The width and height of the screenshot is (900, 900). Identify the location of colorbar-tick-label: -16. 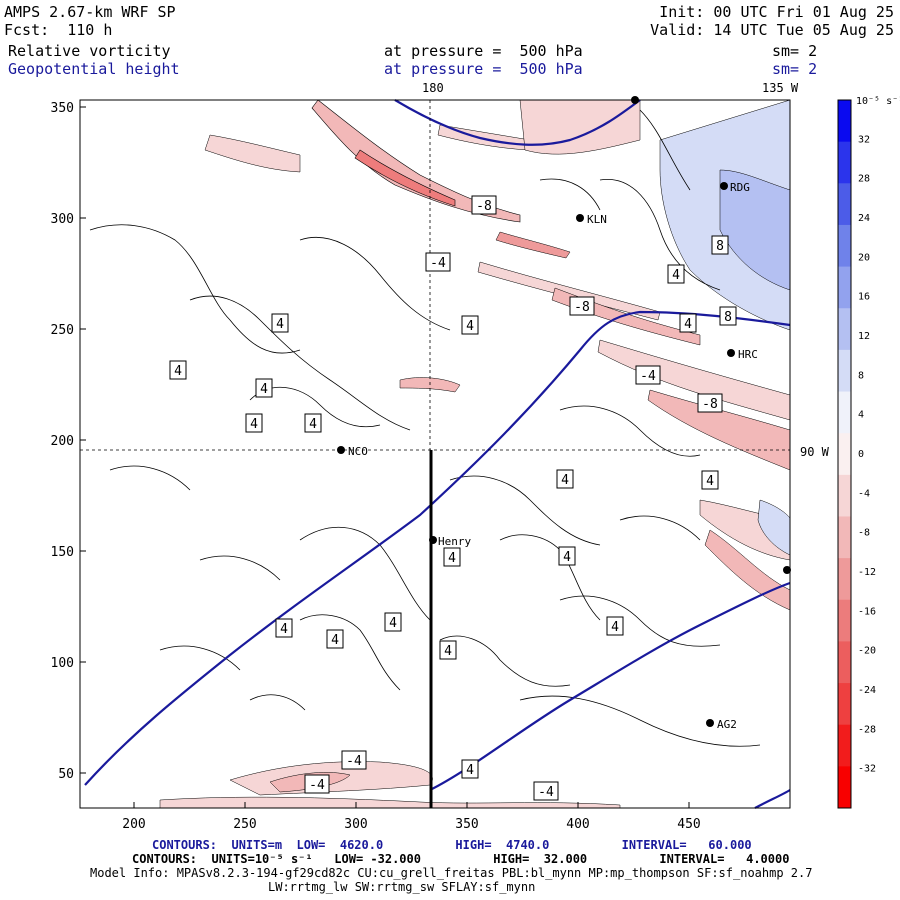
(867, 611).